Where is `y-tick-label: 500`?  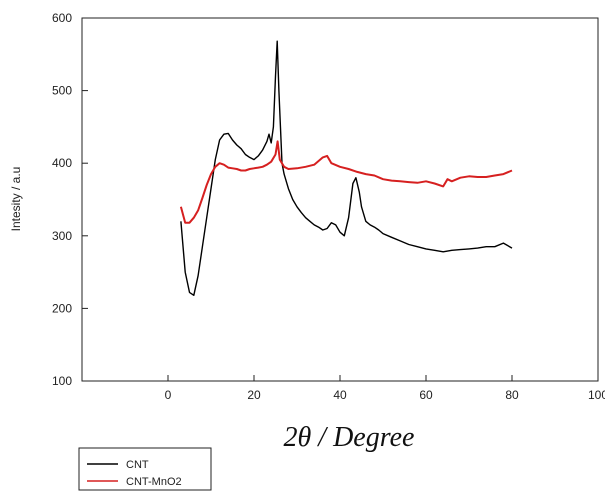
y-tick-label: 500 is located at coordinates (62, 91).